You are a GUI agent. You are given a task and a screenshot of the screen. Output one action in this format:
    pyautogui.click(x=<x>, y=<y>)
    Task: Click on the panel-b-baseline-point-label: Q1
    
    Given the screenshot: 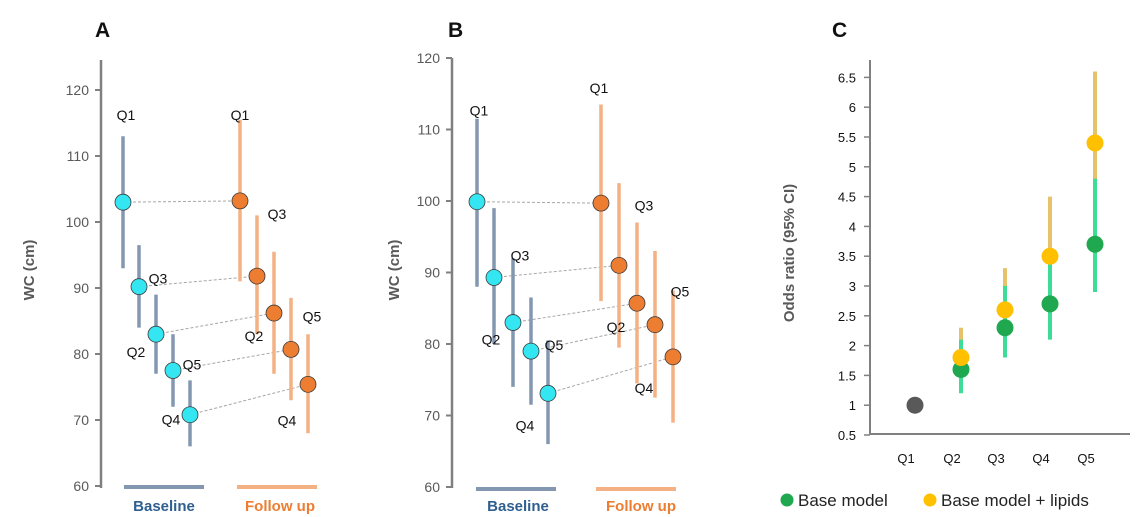 What is the action you would take?
    pyautogui.click(x=479, y=111)
    